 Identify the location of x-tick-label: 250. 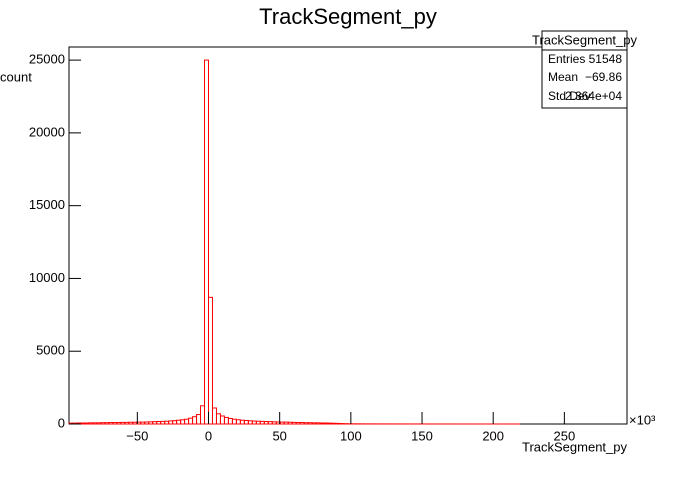
(565, 435).